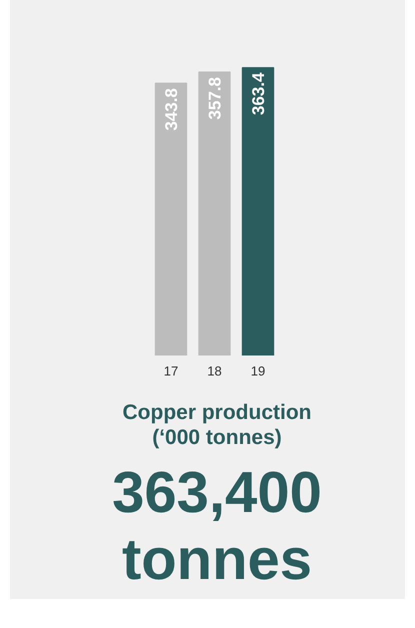 The image size is (415, 628). What do you see at coordinates (217, 425) in the screenshot?
I see `text: Copper production (‘000 tonnes)` at bounding box center [217, 425].